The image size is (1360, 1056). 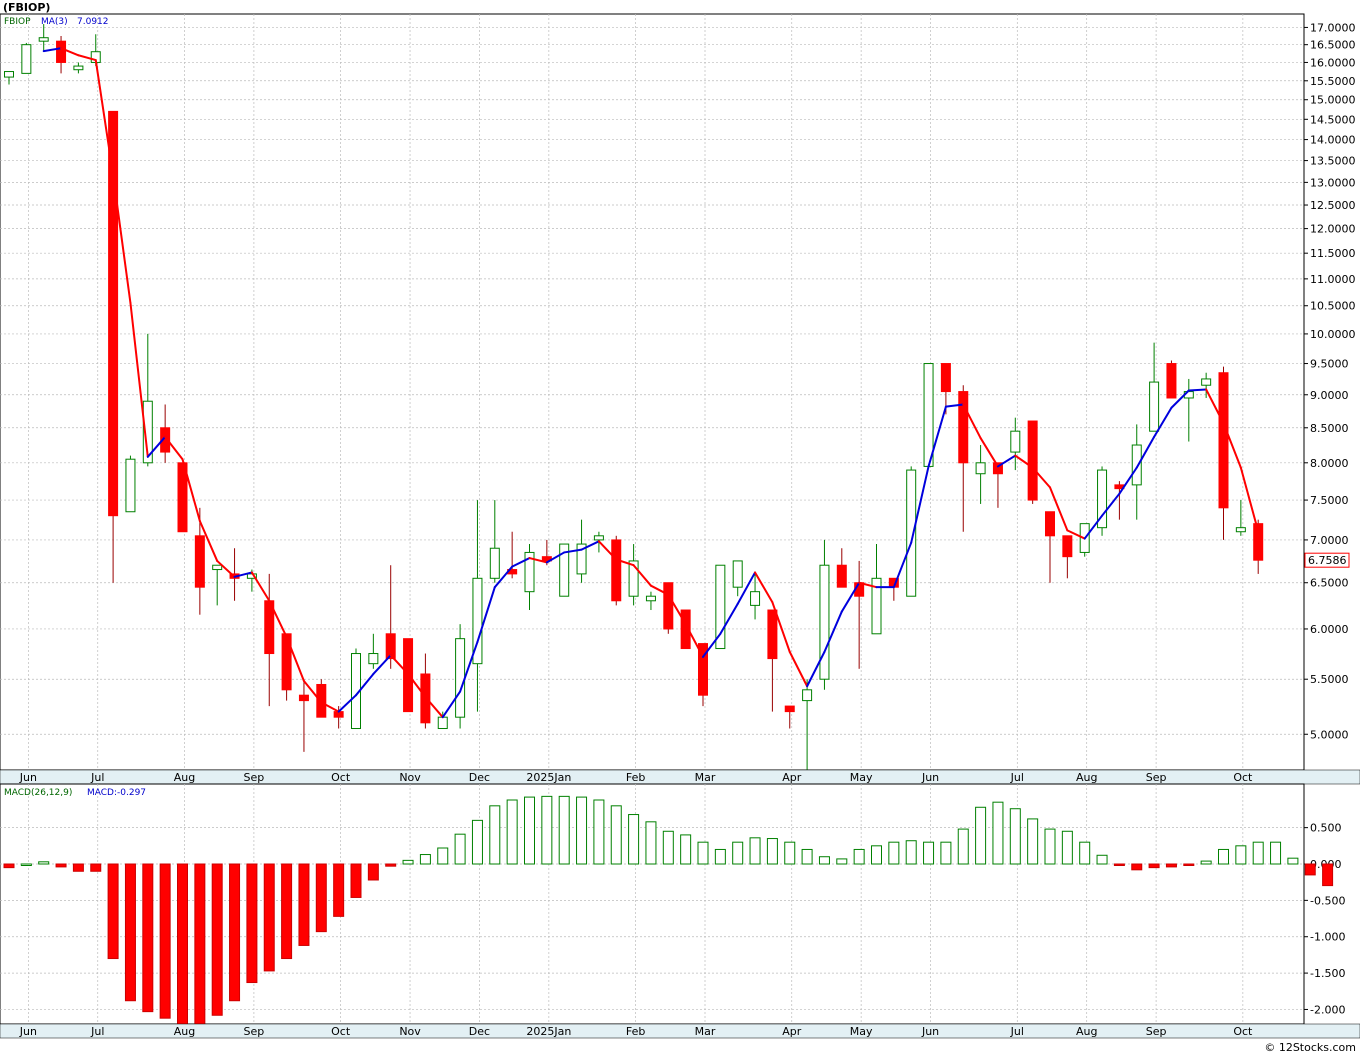 What do you see at coordinates (1017, 777) in the screenshot?
I see `x-axis-label: Jul` at bounding box center [1017, 777].